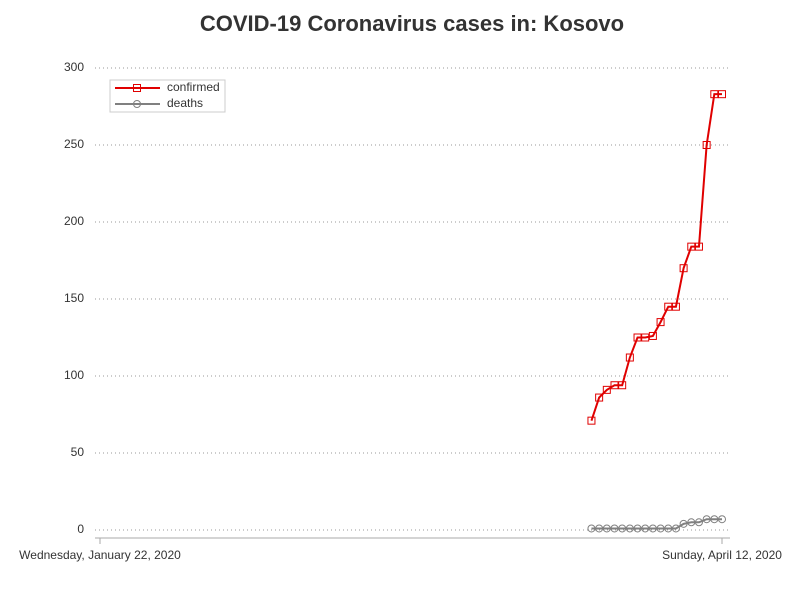 This screenshot has height=600, width=800. I want to click on x-tick-label: Sunday, April 12, 2020, so click(722, 555).